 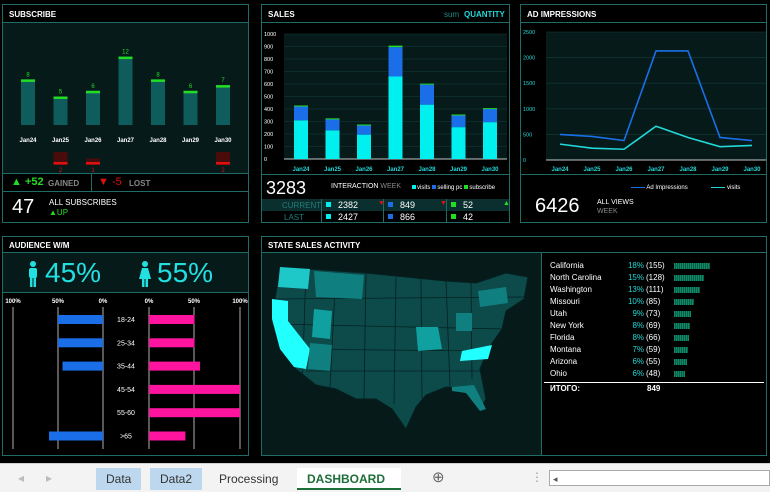 I want to click on scroll-right-icon: ▸, so click(x=49, y=478).